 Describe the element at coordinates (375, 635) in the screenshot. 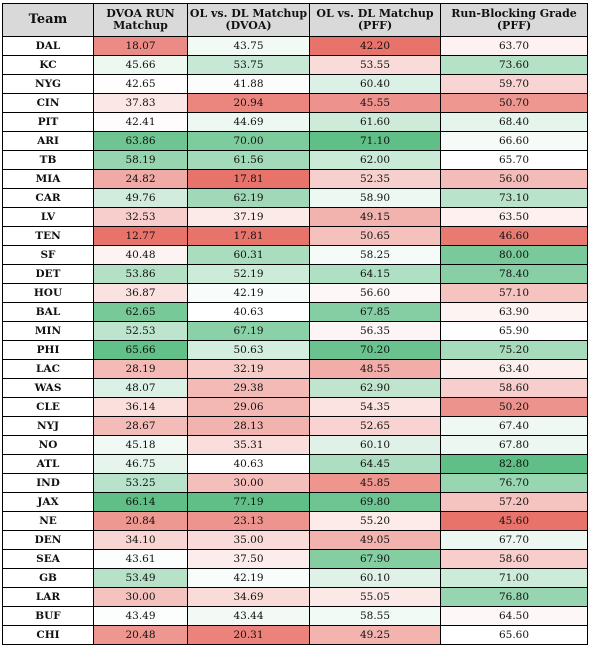

I see `cell-ol-dl-pff: 49.25` at that location.